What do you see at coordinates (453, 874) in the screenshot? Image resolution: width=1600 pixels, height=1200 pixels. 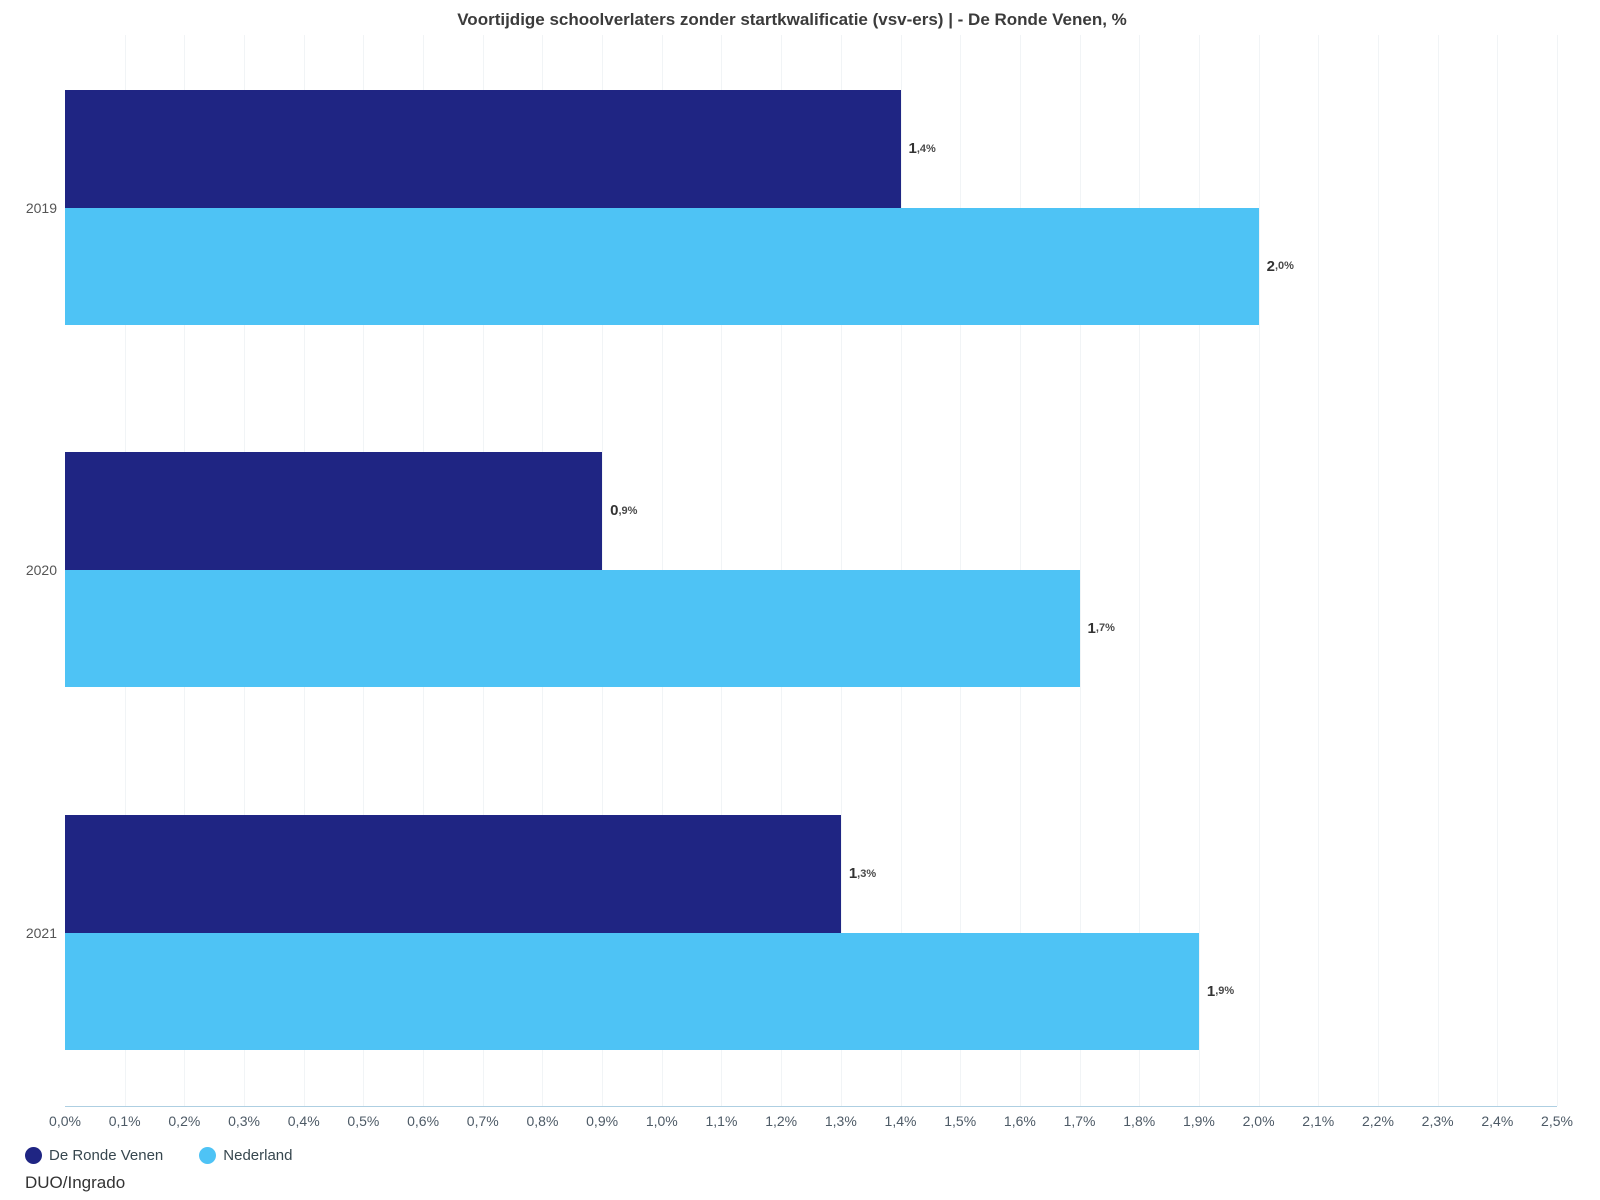 I see `bar-de-ronde-venen-2021` at bounding box center [453, 874].